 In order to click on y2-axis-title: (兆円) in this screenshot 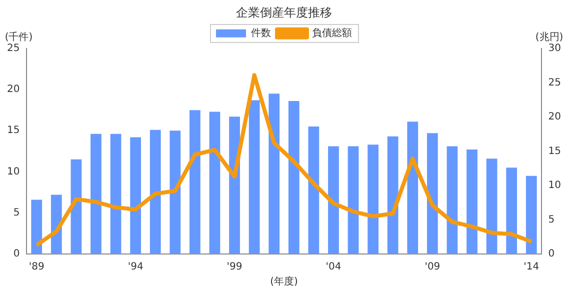, I will do `click(549, 36)`.